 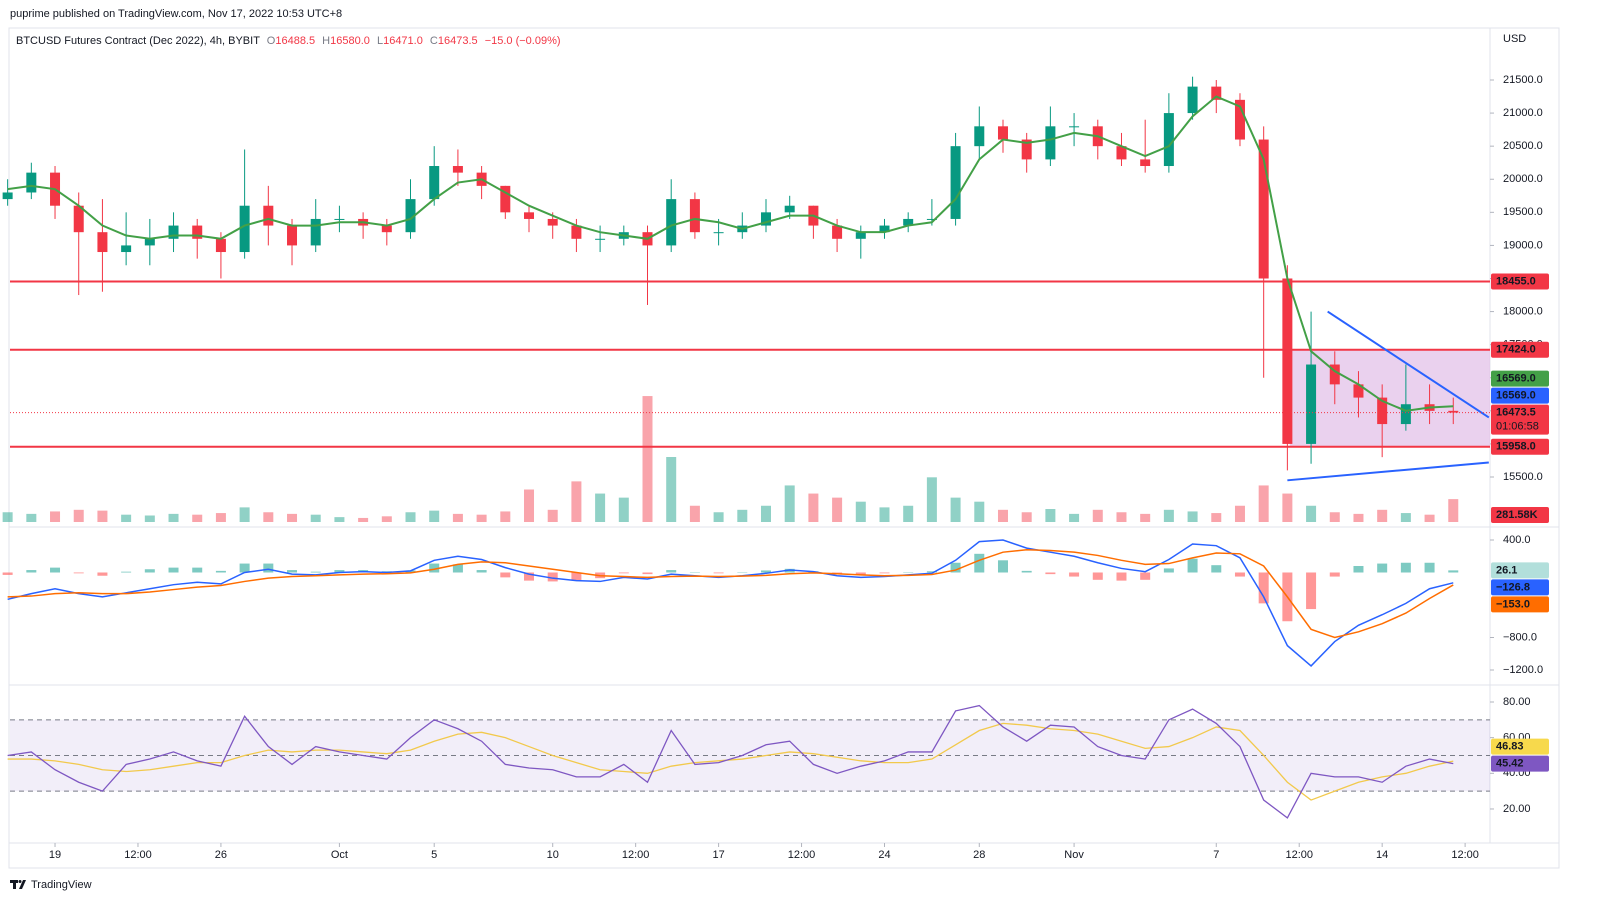 I want to click on ohlc-key: L, so click(x=380, y=41).